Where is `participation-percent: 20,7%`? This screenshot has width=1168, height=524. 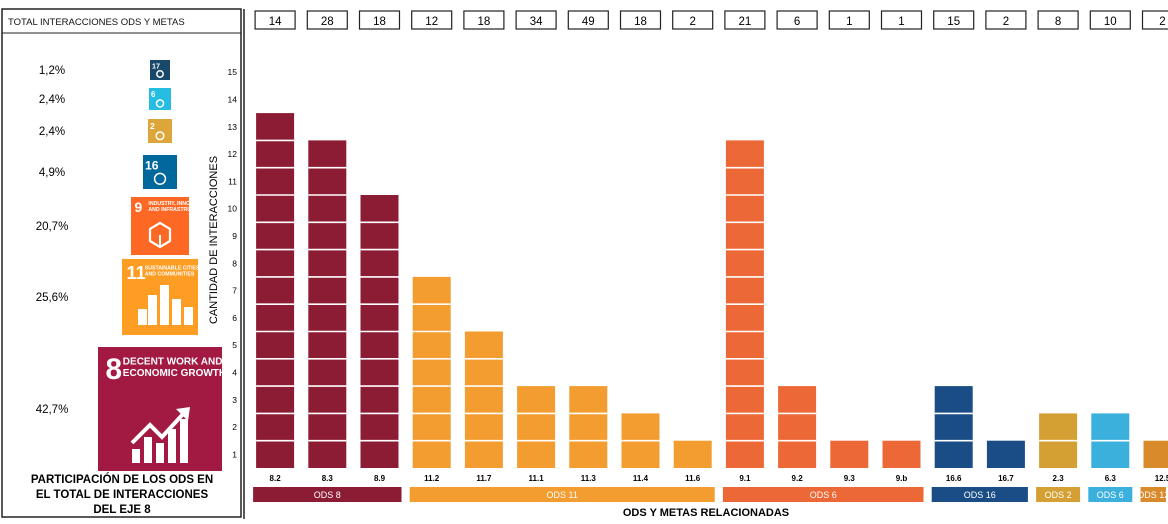 participation-percent: 20,7% is located at coordinates (52, 227).